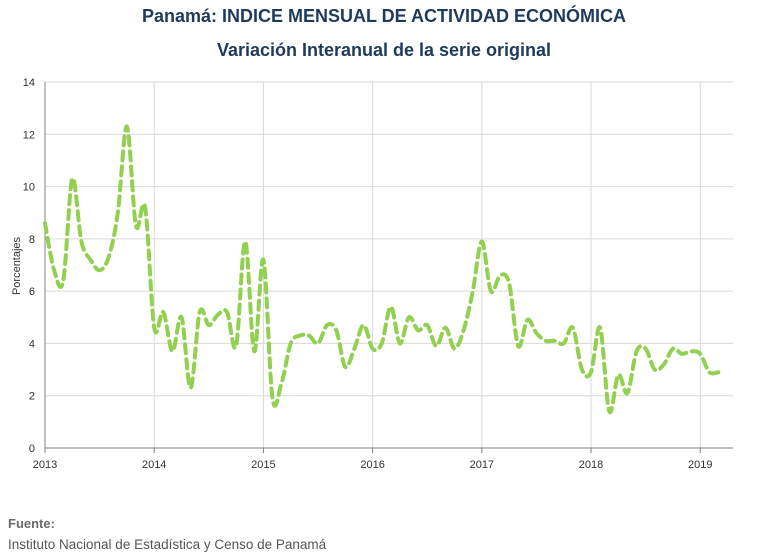  Describe the element at coordinates (31, 523) in the screenshot. I see `source-label: Fuente:` at that location.